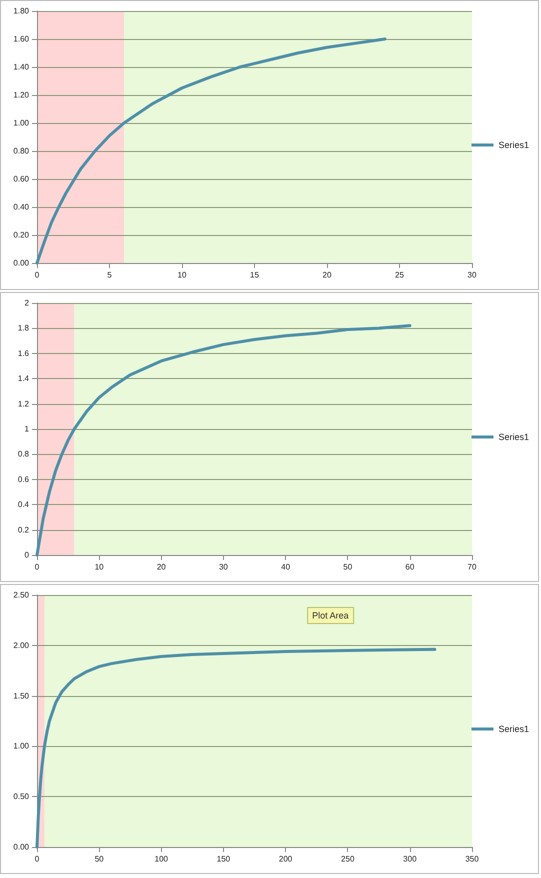 This screenshot has width=541, height=878. I want to click on y-tick-label: 1.4, so click(24, 379).